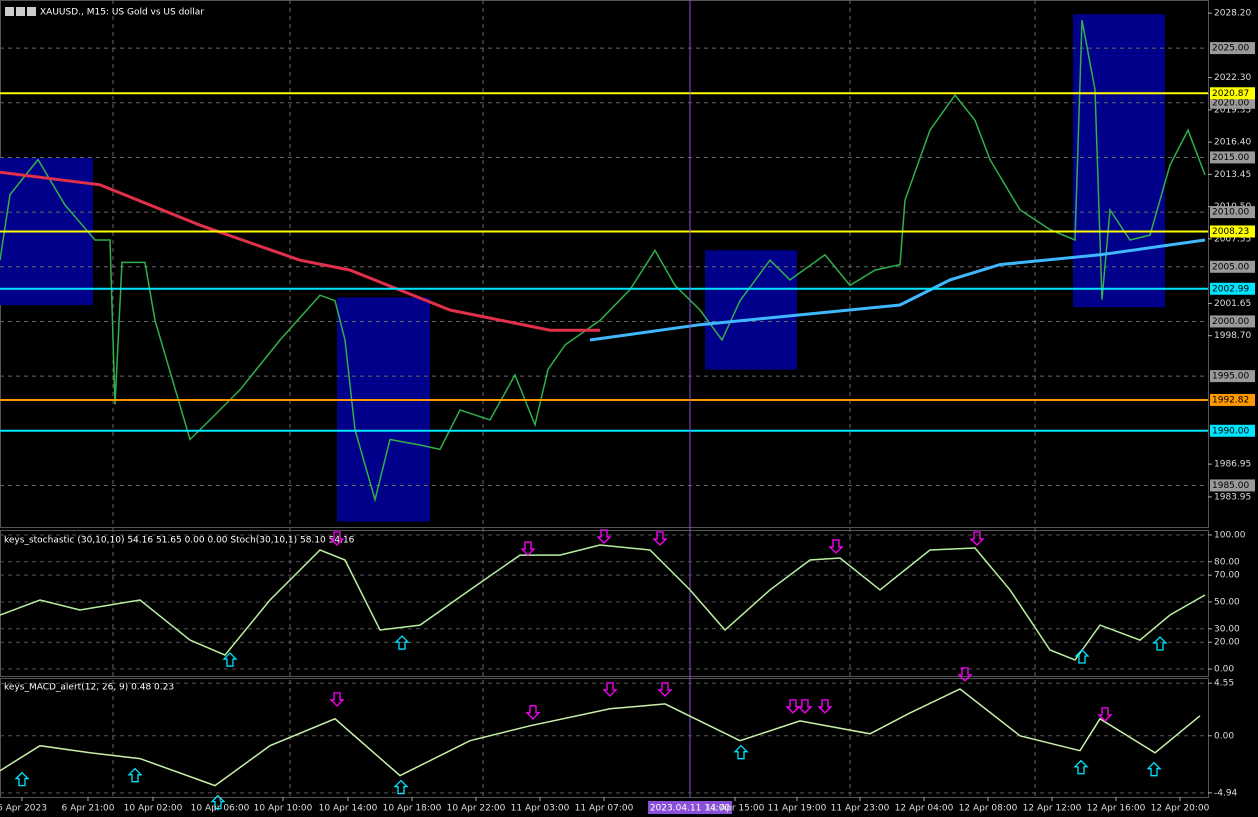  What do you see at coordinates (1232, 14) in the screenshot?
I see `y-tick-label: 2028.20` at bounding box center [1232, 14].